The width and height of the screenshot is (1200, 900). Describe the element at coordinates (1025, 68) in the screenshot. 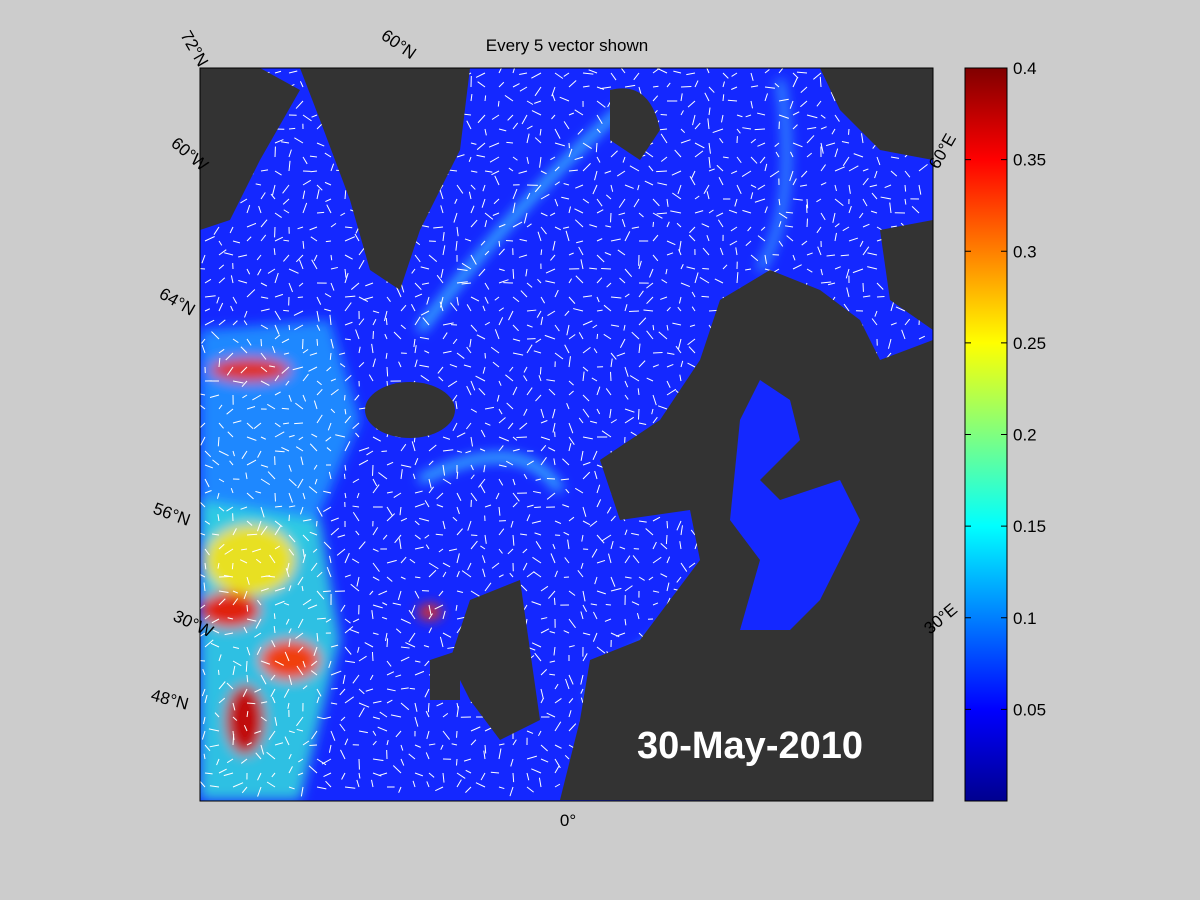

I see `tick-label: 0.4` at that location.